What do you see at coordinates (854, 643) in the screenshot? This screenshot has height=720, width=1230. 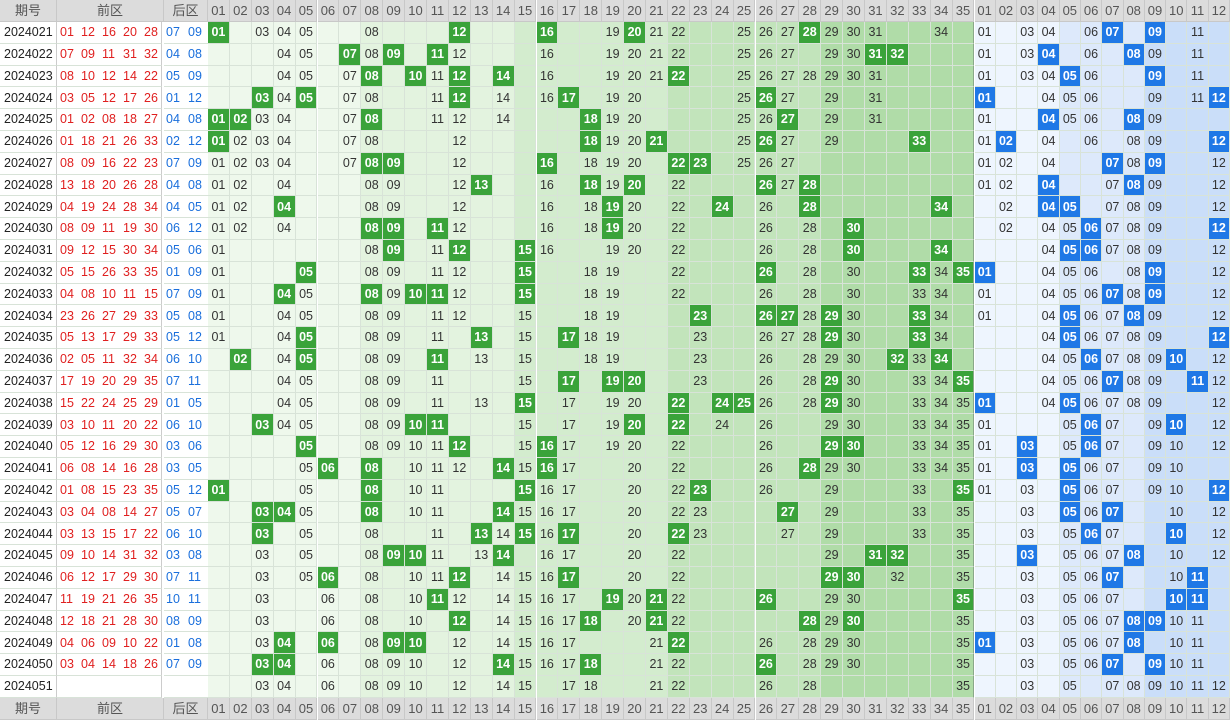 I see `front-trend-cell: 30` at bounding box center [854, 643].